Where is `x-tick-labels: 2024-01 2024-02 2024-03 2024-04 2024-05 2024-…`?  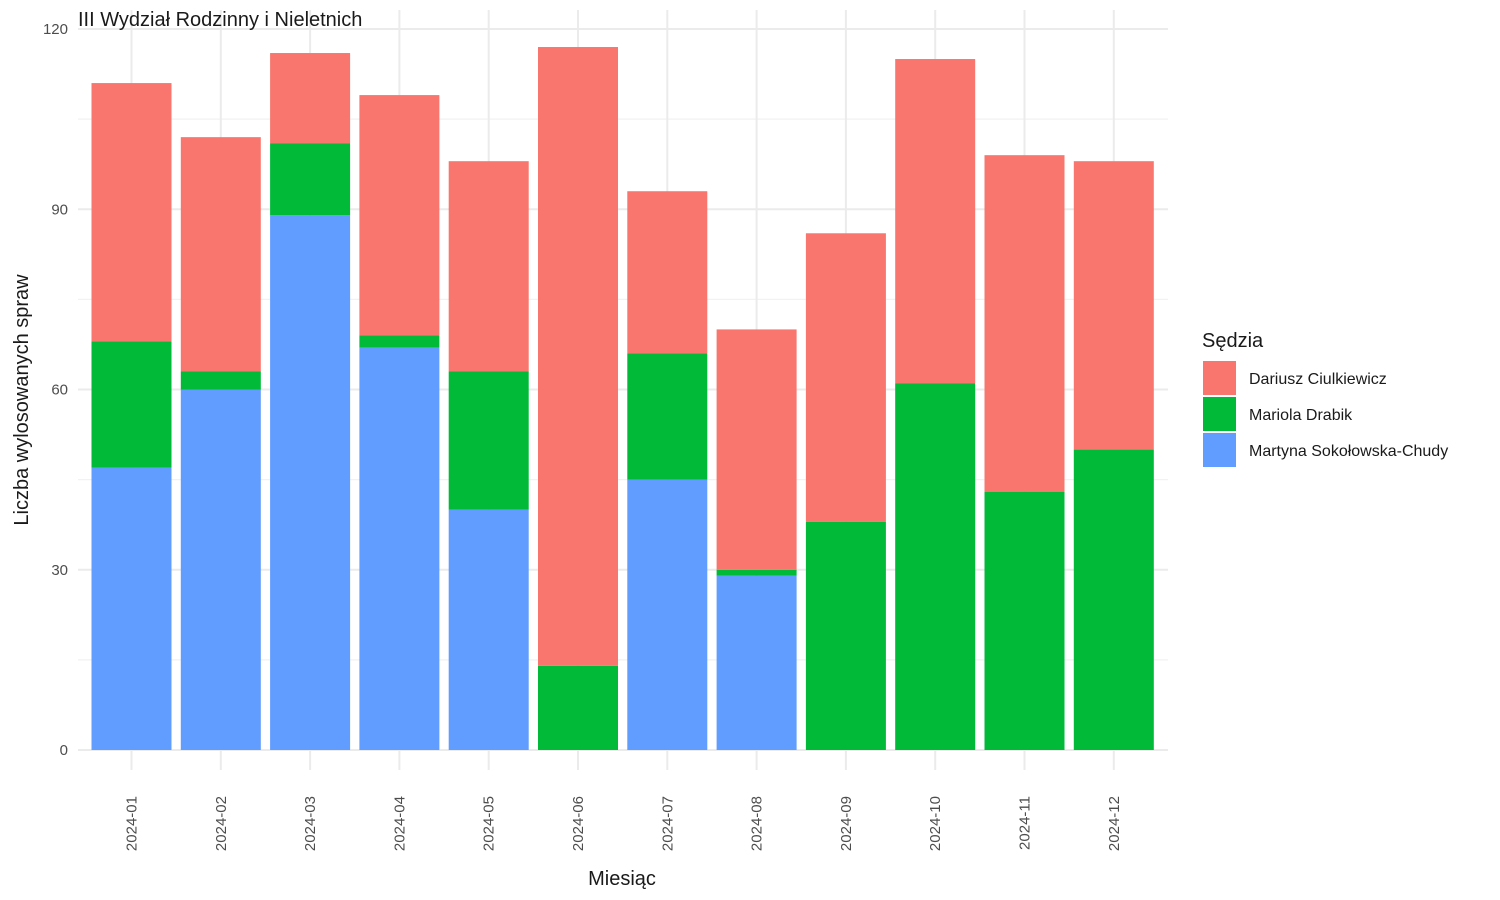 x-tick-labels: 2024-01 2024-02 2024-03 2024-04 2024-05 2024-… is located at coordinates (623, 823).